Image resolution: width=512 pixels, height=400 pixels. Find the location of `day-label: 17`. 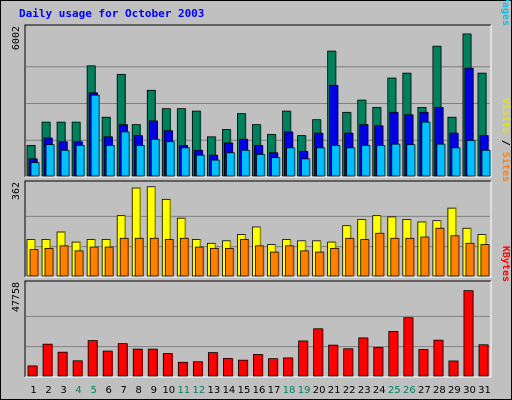

day-label: 17 is located at coordinates (274, 390).